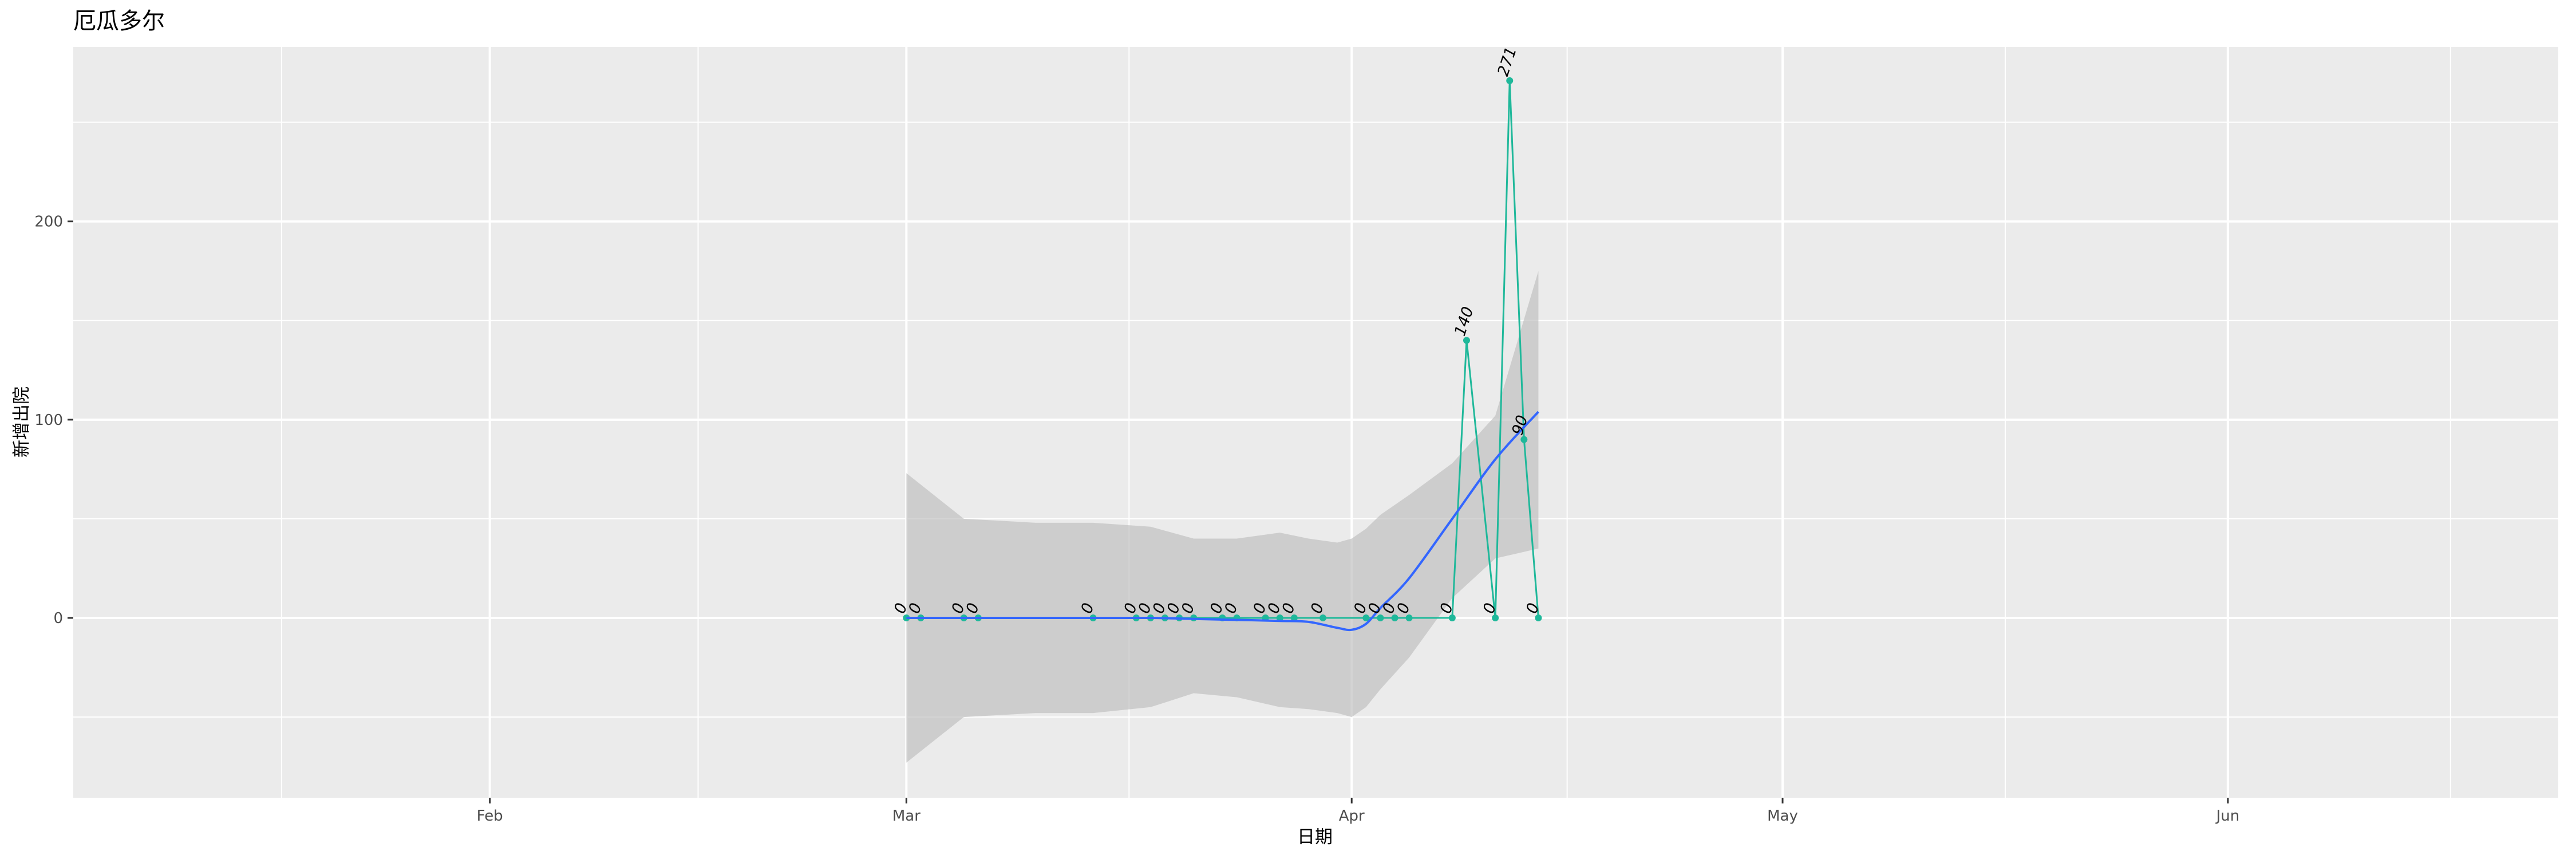 The width and height of the screenshot is (2576, 859). Describe the element at coordinates (119, 21) in the screenshot. I see `chart-title: 厄瓜多尔` at that location.